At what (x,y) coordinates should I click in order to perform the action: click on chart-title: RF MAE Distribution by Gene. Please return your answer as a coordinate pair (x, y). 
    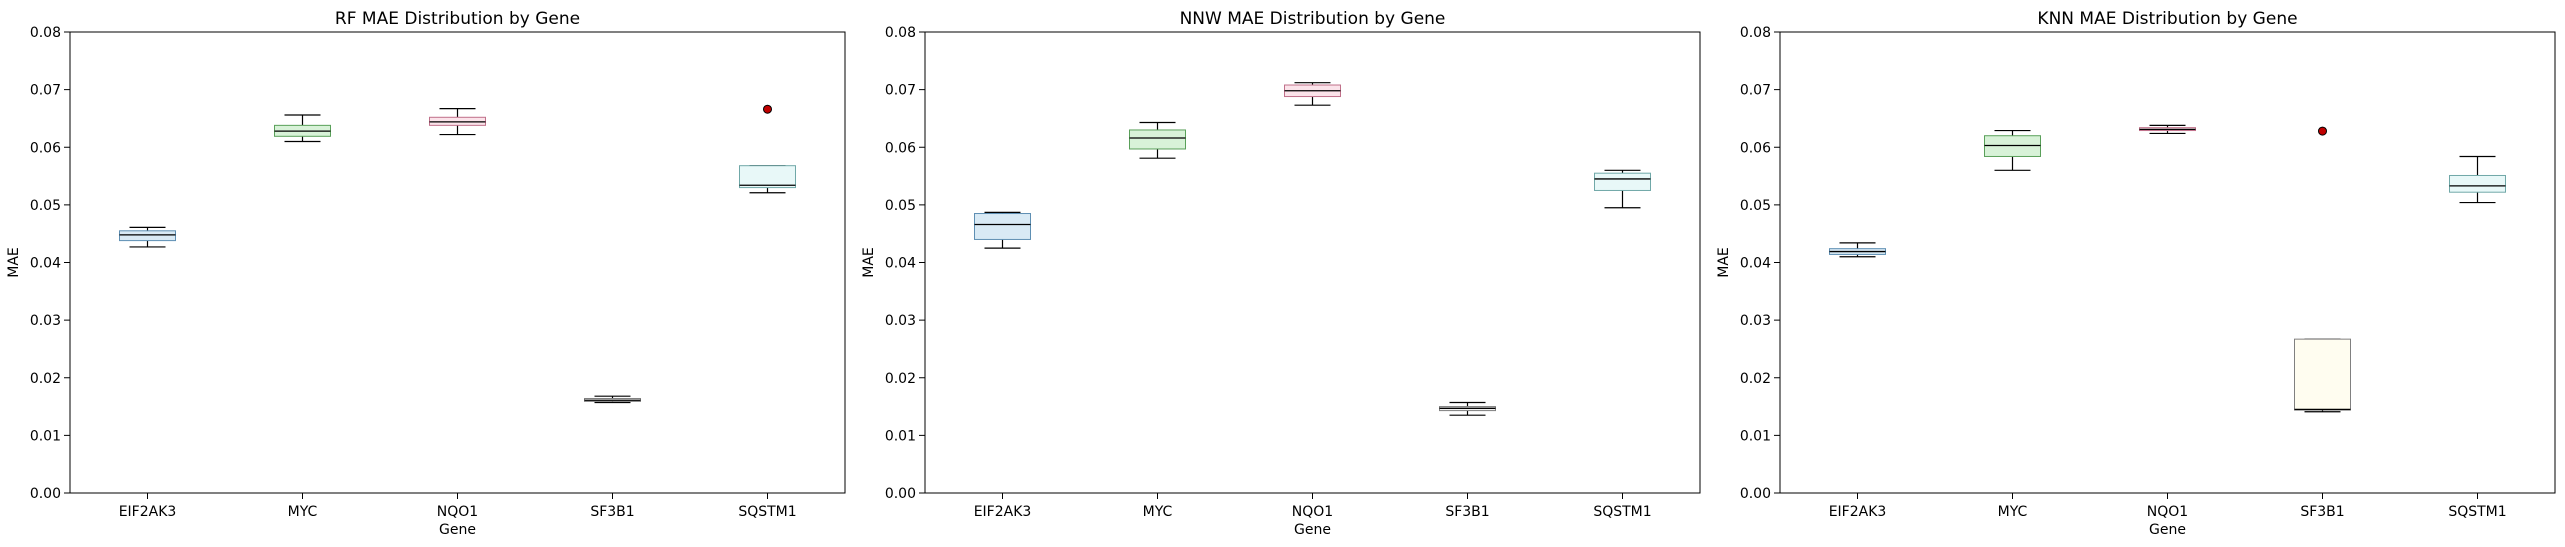
    Looking at the image, I should click on (457, 19).